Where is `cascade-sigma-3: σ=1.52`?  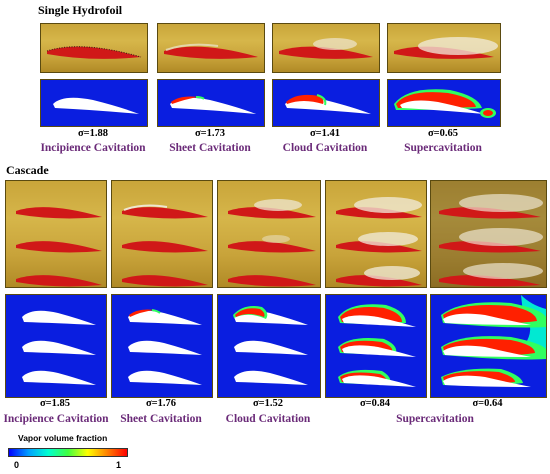
cascade-sigma-3: σ=1.52 is located at coordinates (268, 403).